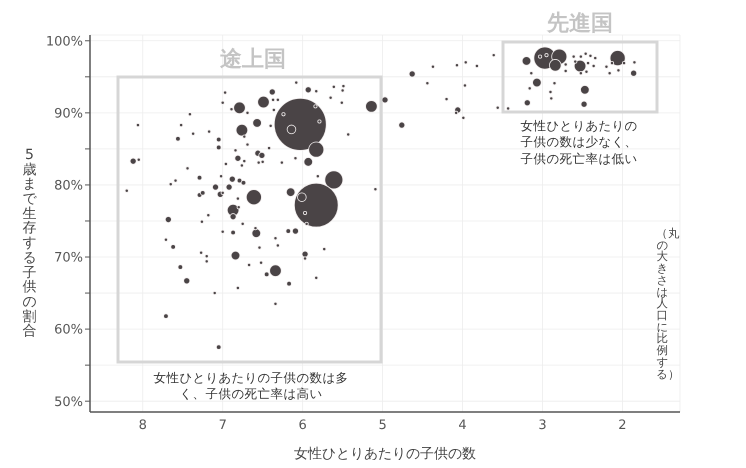 Image resolution: width=746 pixels, height=468 pixels. Describe the element at coordinates (462, 426) in the screenshot. I see `x-tick-label: 4` at that location.